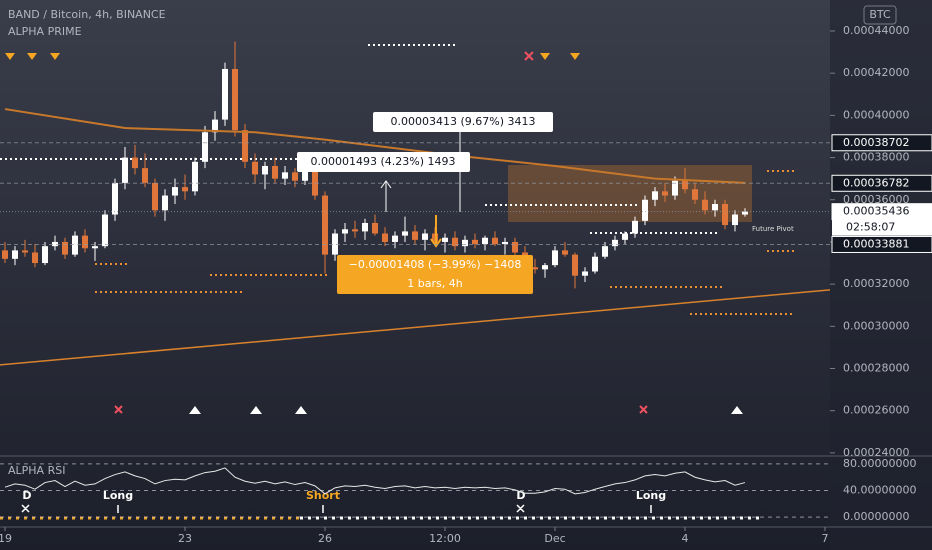 Image resolution: width=932 pixels, height=550 pixels. Describe the element at coordinates (876, 72) in the screenshot. I see `y-tick-label: 0.00042000` at that location.